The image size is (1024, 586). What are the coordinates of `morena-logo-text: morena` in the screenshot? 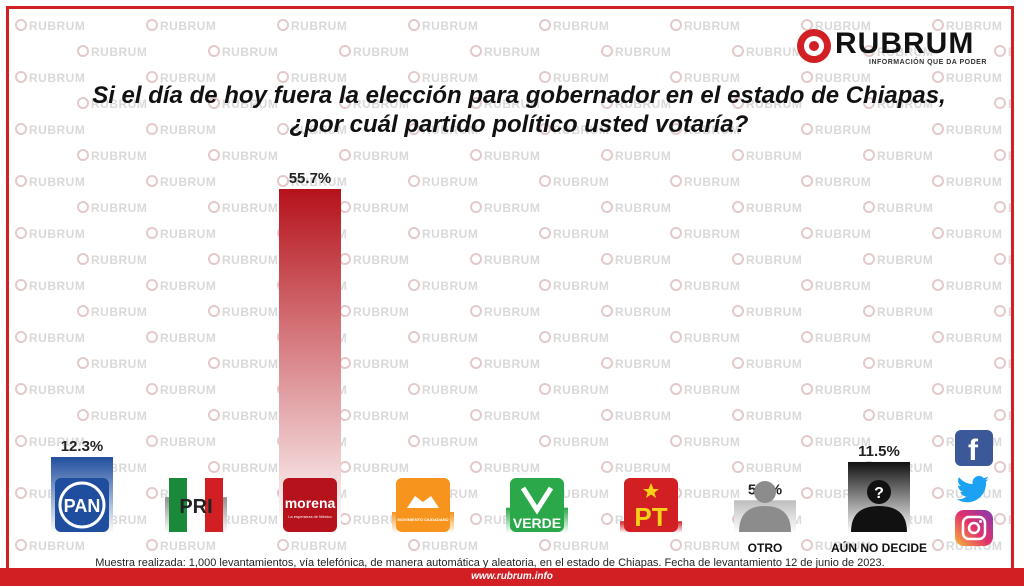 It's located at (310, 503).